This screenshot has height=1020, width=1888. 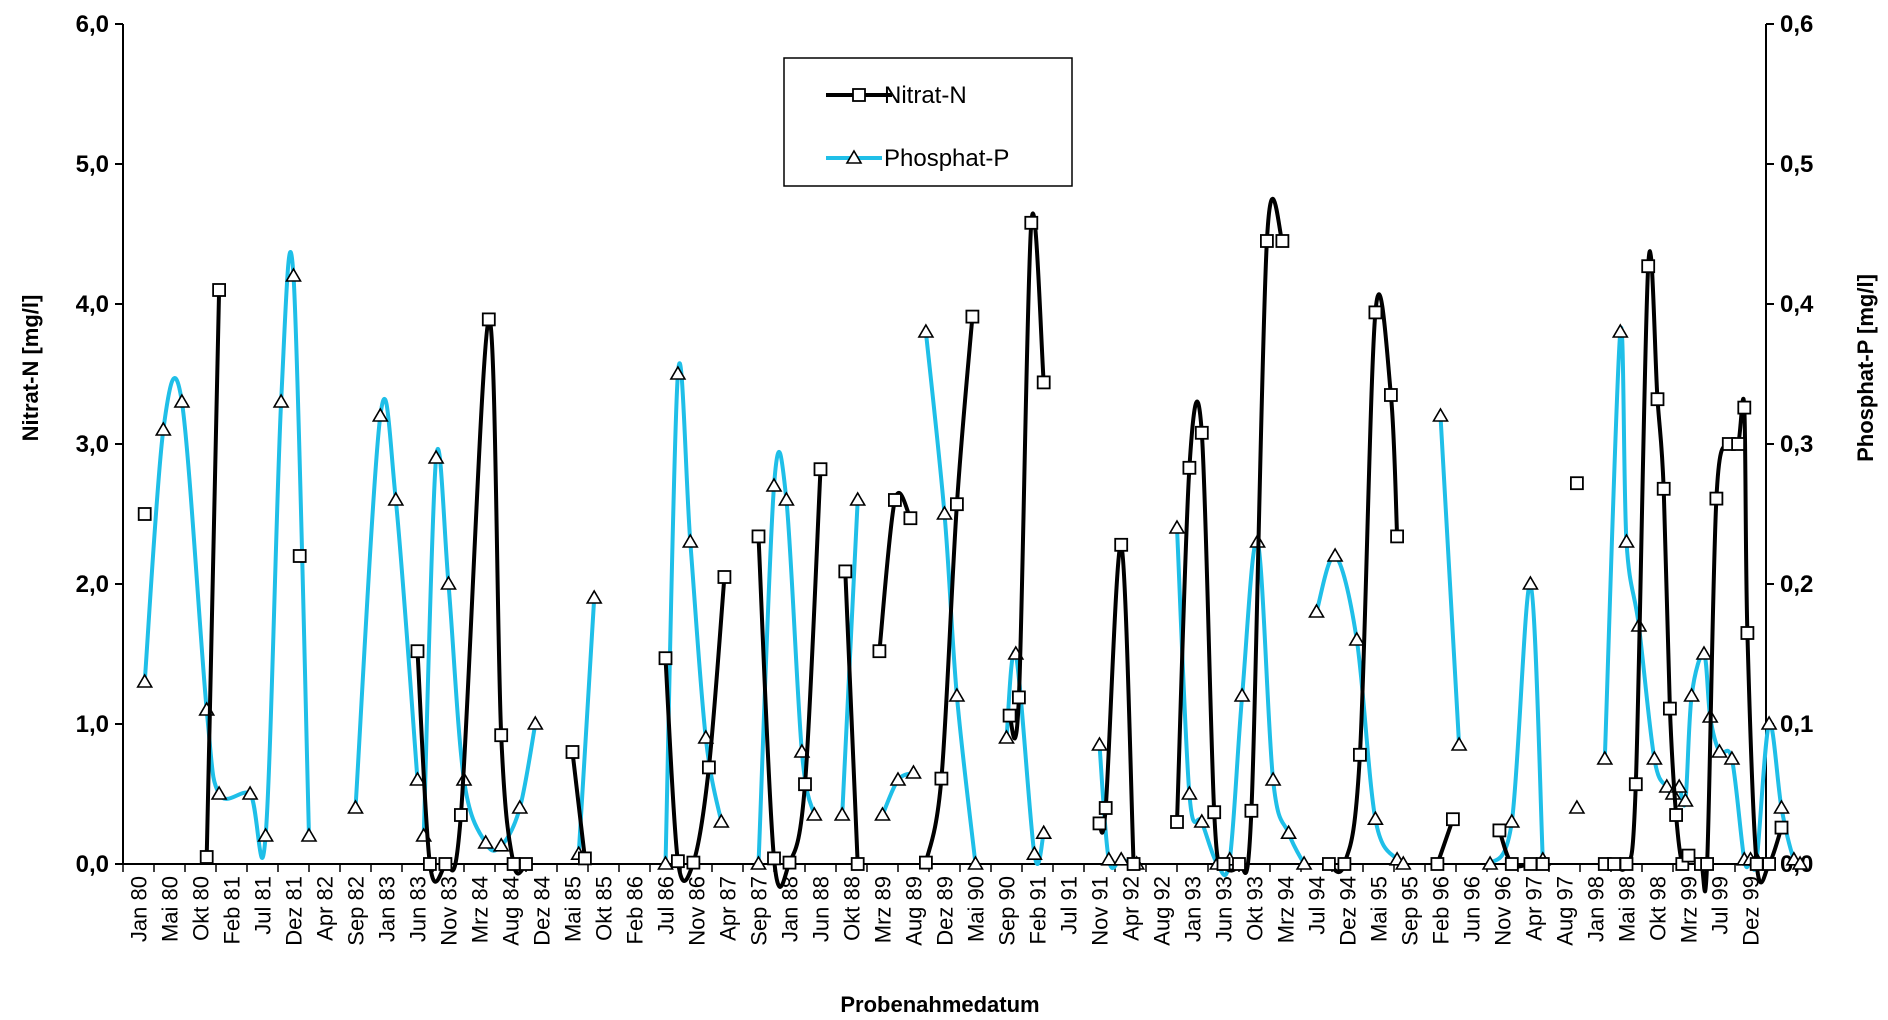 What do you see at coordinates (325, 908) in the screenshot?
I see `x-tick-label: Apr 82` at bounding box center [325, 908].